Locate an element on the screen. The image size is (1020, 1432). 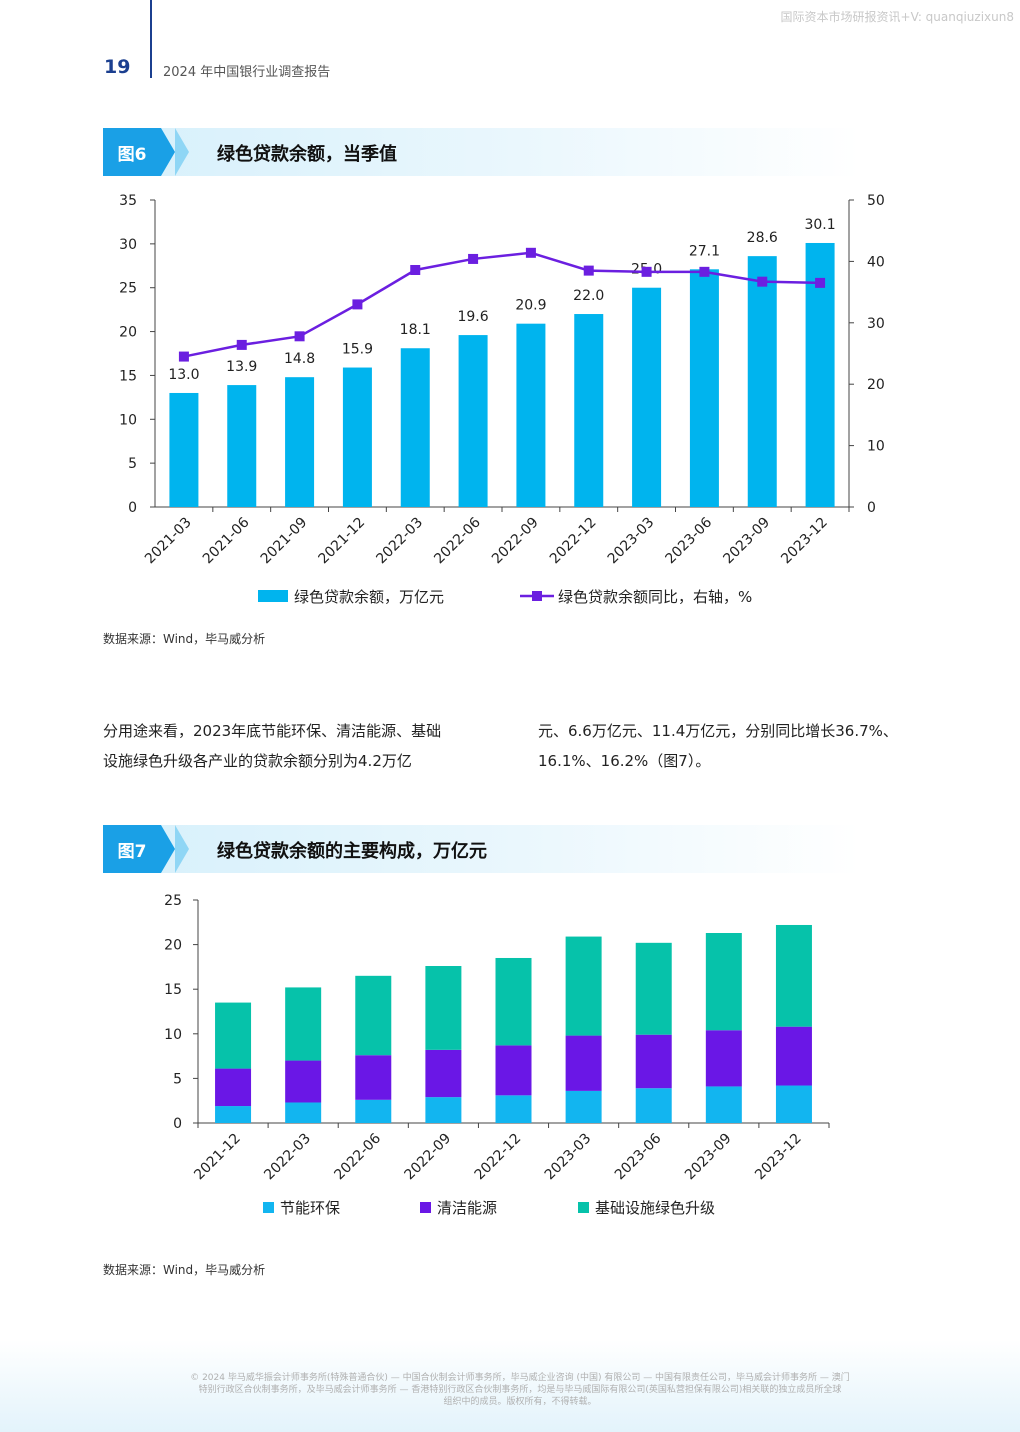
figure7-header: 图7 绿色贷款余额的主要构成，万亿元 is located at coordinates (481, 849).